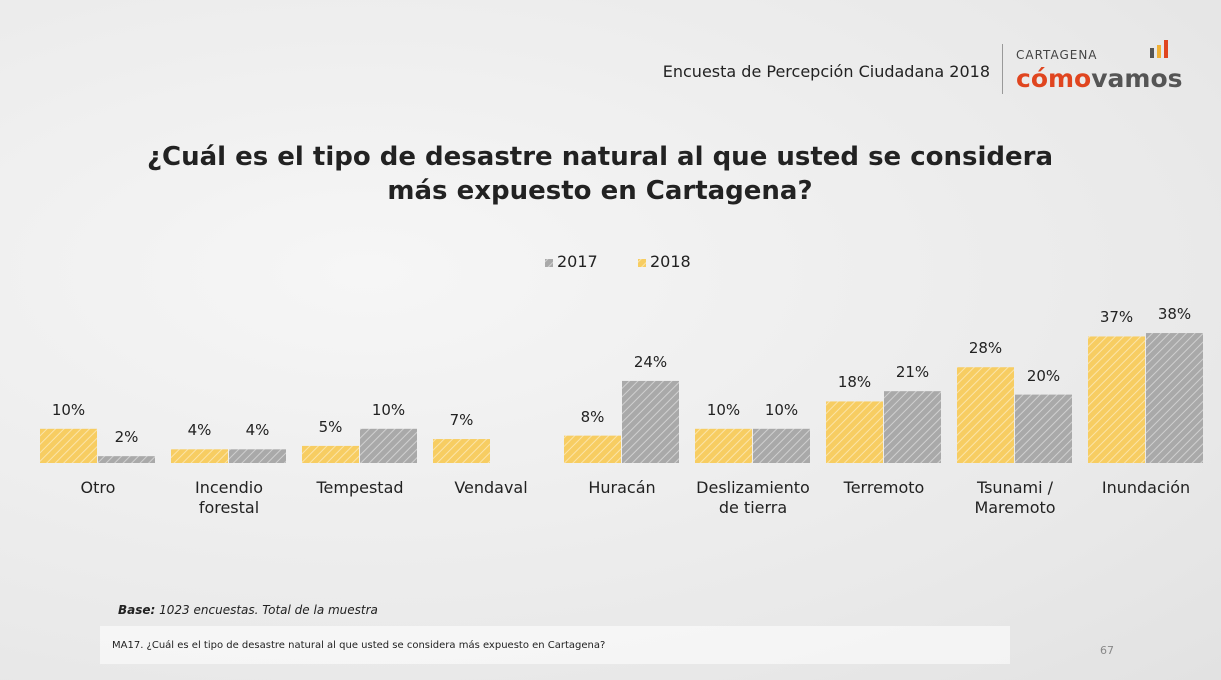 This screenshot has height=680, width=1221. What do you see at coordinates (826, 71) in the screenshot?
I see `survey-name: Encuesta de Percepción Ciudadana 2018` at bounding box center [826, 71].